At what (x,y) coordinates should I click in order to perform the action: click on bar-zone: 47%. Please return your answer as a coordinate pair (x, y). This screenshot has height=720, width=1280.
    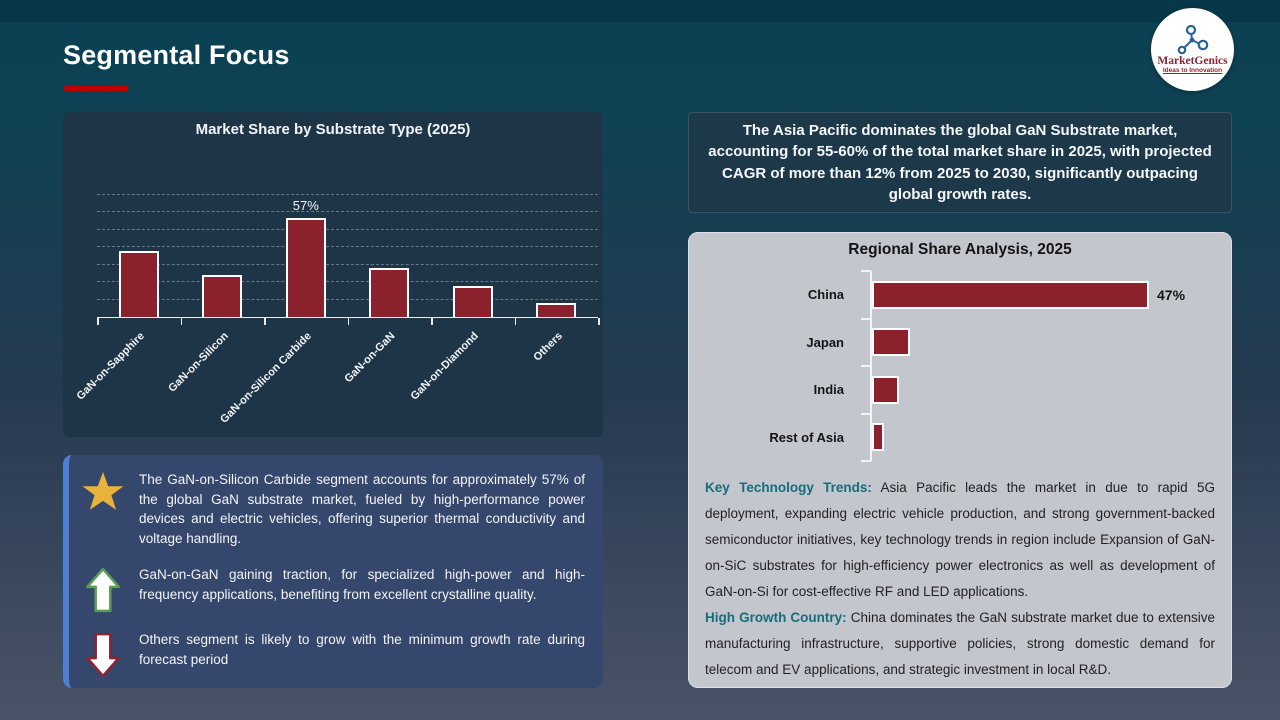
    Looking at the image, I should click on (1037, 294).